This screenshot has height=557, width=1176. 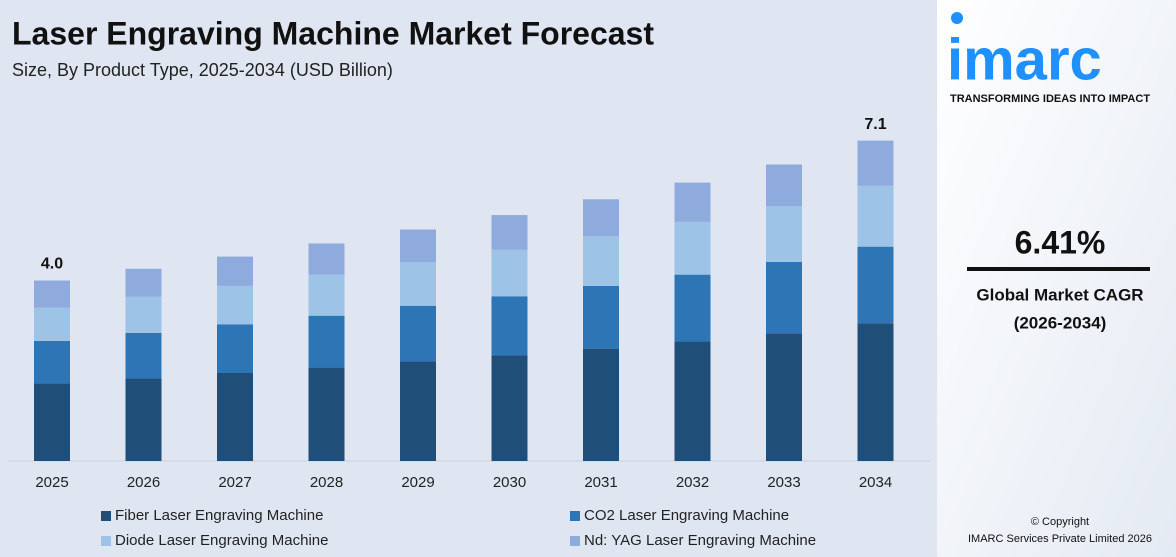 What do you see at coordinates (509, 482) in the screenshot?
I see `x-tick-label: 2030` at bounding box center [509, 482].